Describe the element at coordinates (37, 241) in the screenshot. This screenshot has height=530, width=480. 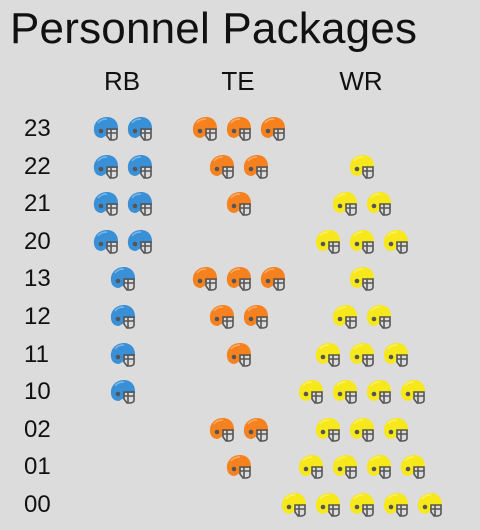
I see `package-label: 20` at that location.